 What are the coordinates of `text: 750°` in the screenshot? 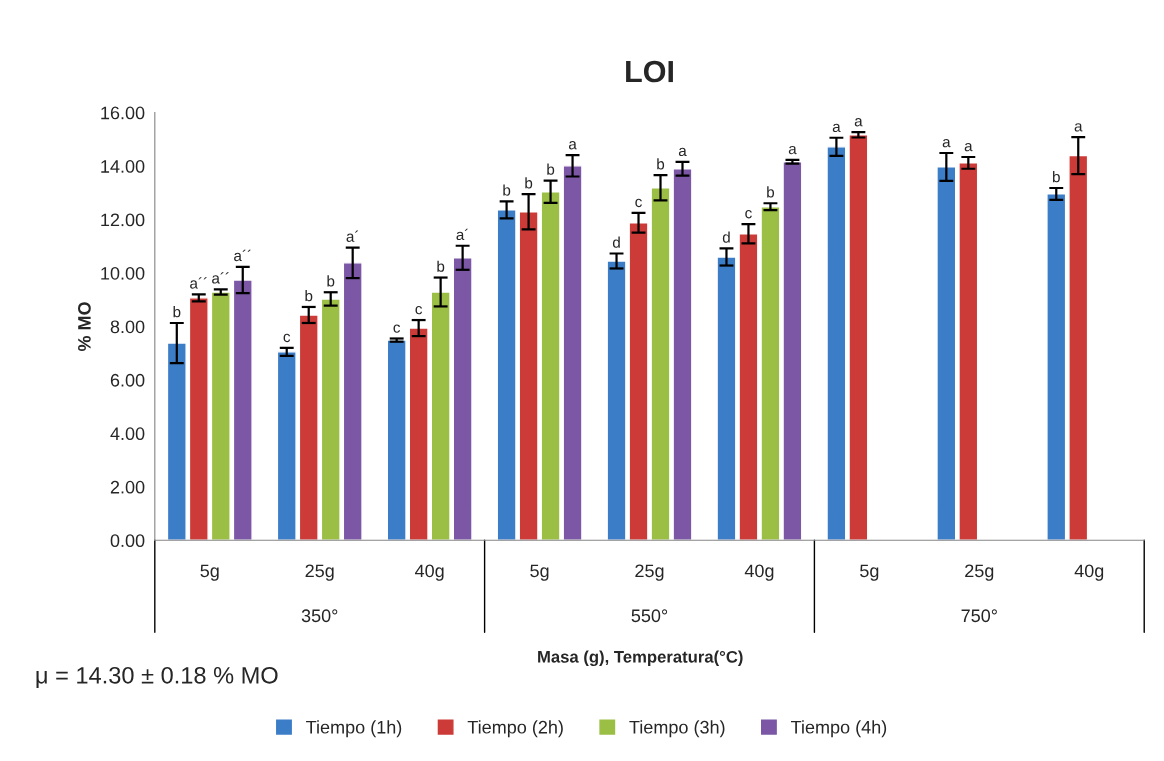 It's located at (979, 616).